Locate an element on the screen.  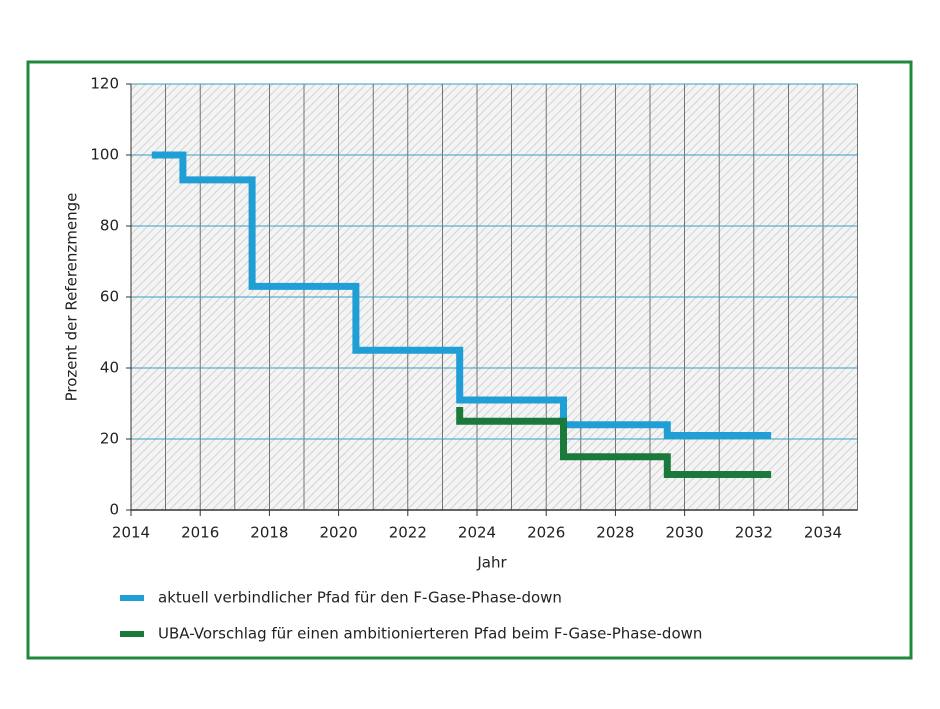
y-tick-label: 0 is located at coordinates (114, 510).